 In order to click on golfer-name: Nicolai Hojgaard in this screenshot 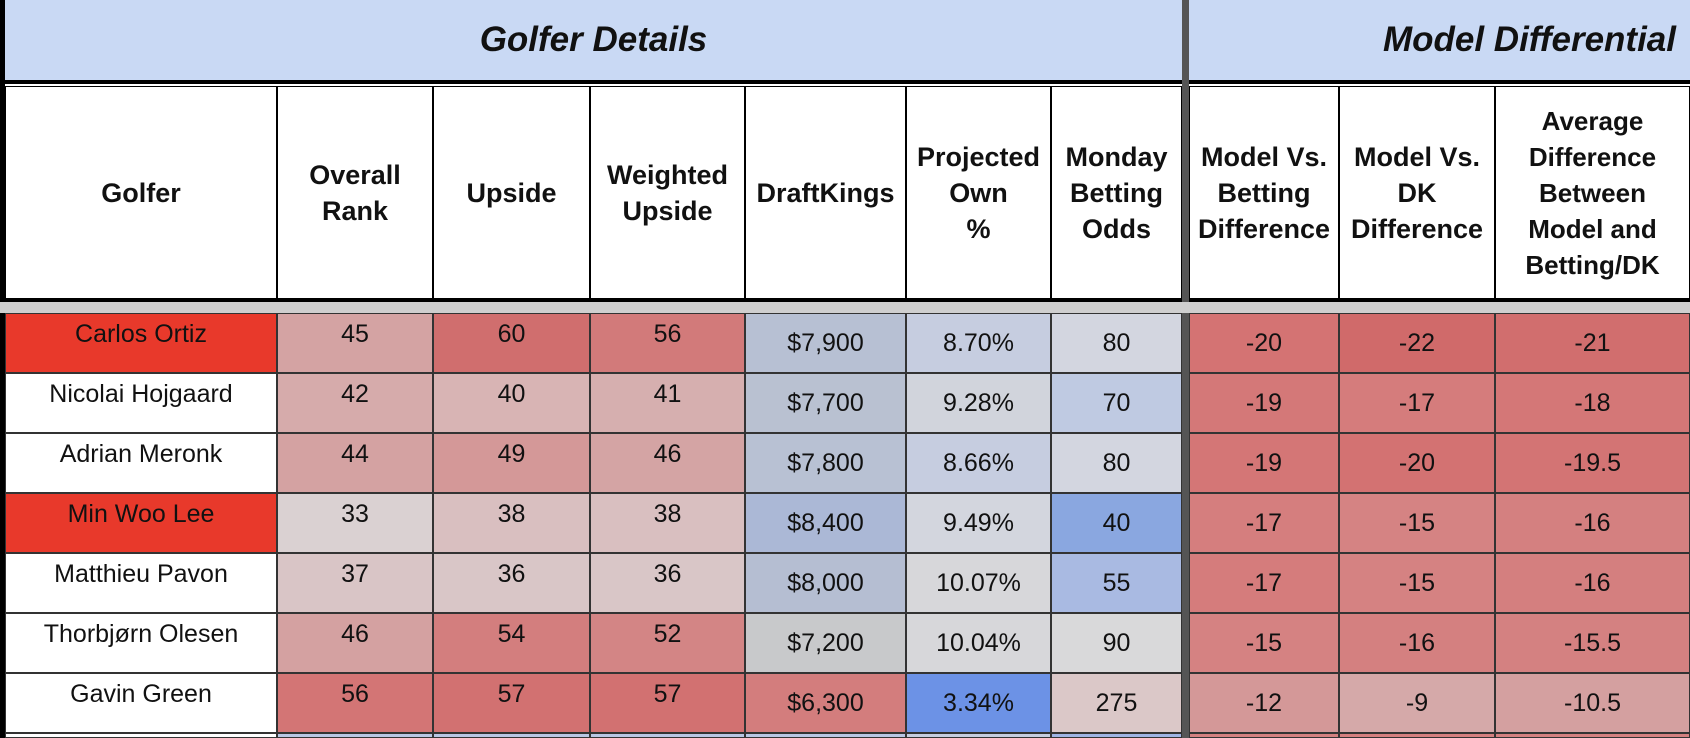, I will do `click(141, 403)`.